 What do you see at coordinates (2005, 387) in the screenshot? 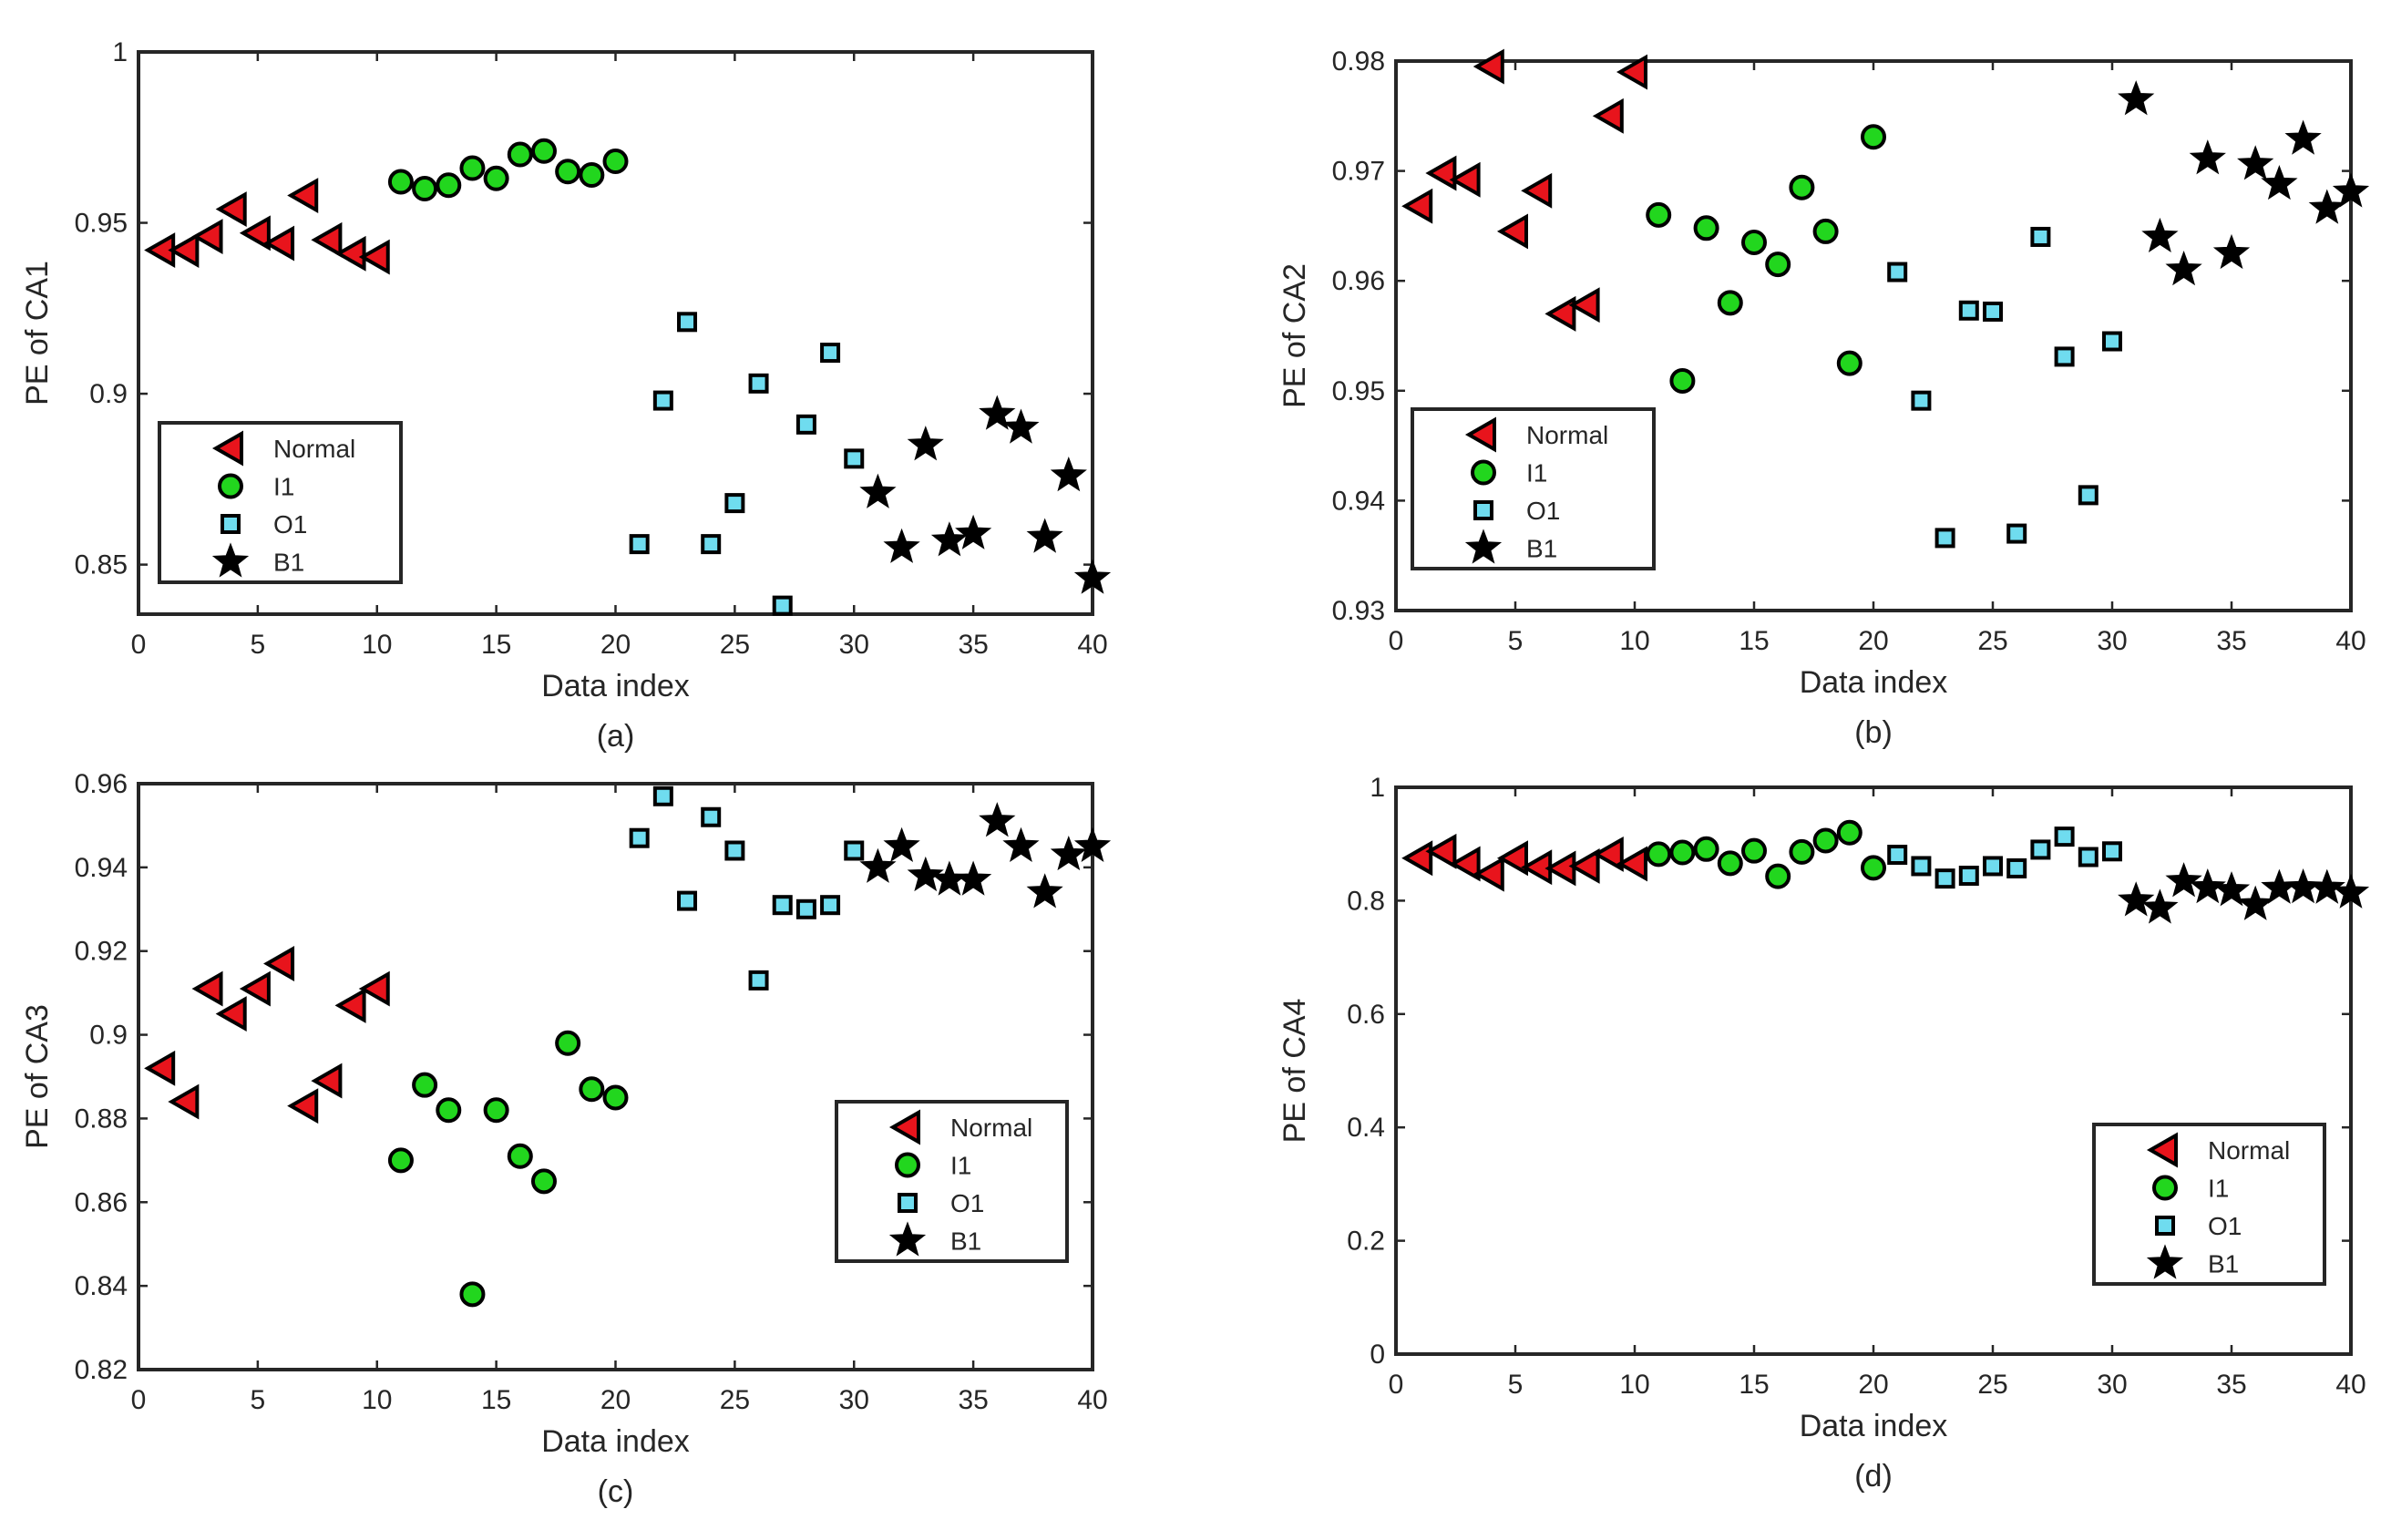
I see `series-o1` at bounding box center [2005, 387].